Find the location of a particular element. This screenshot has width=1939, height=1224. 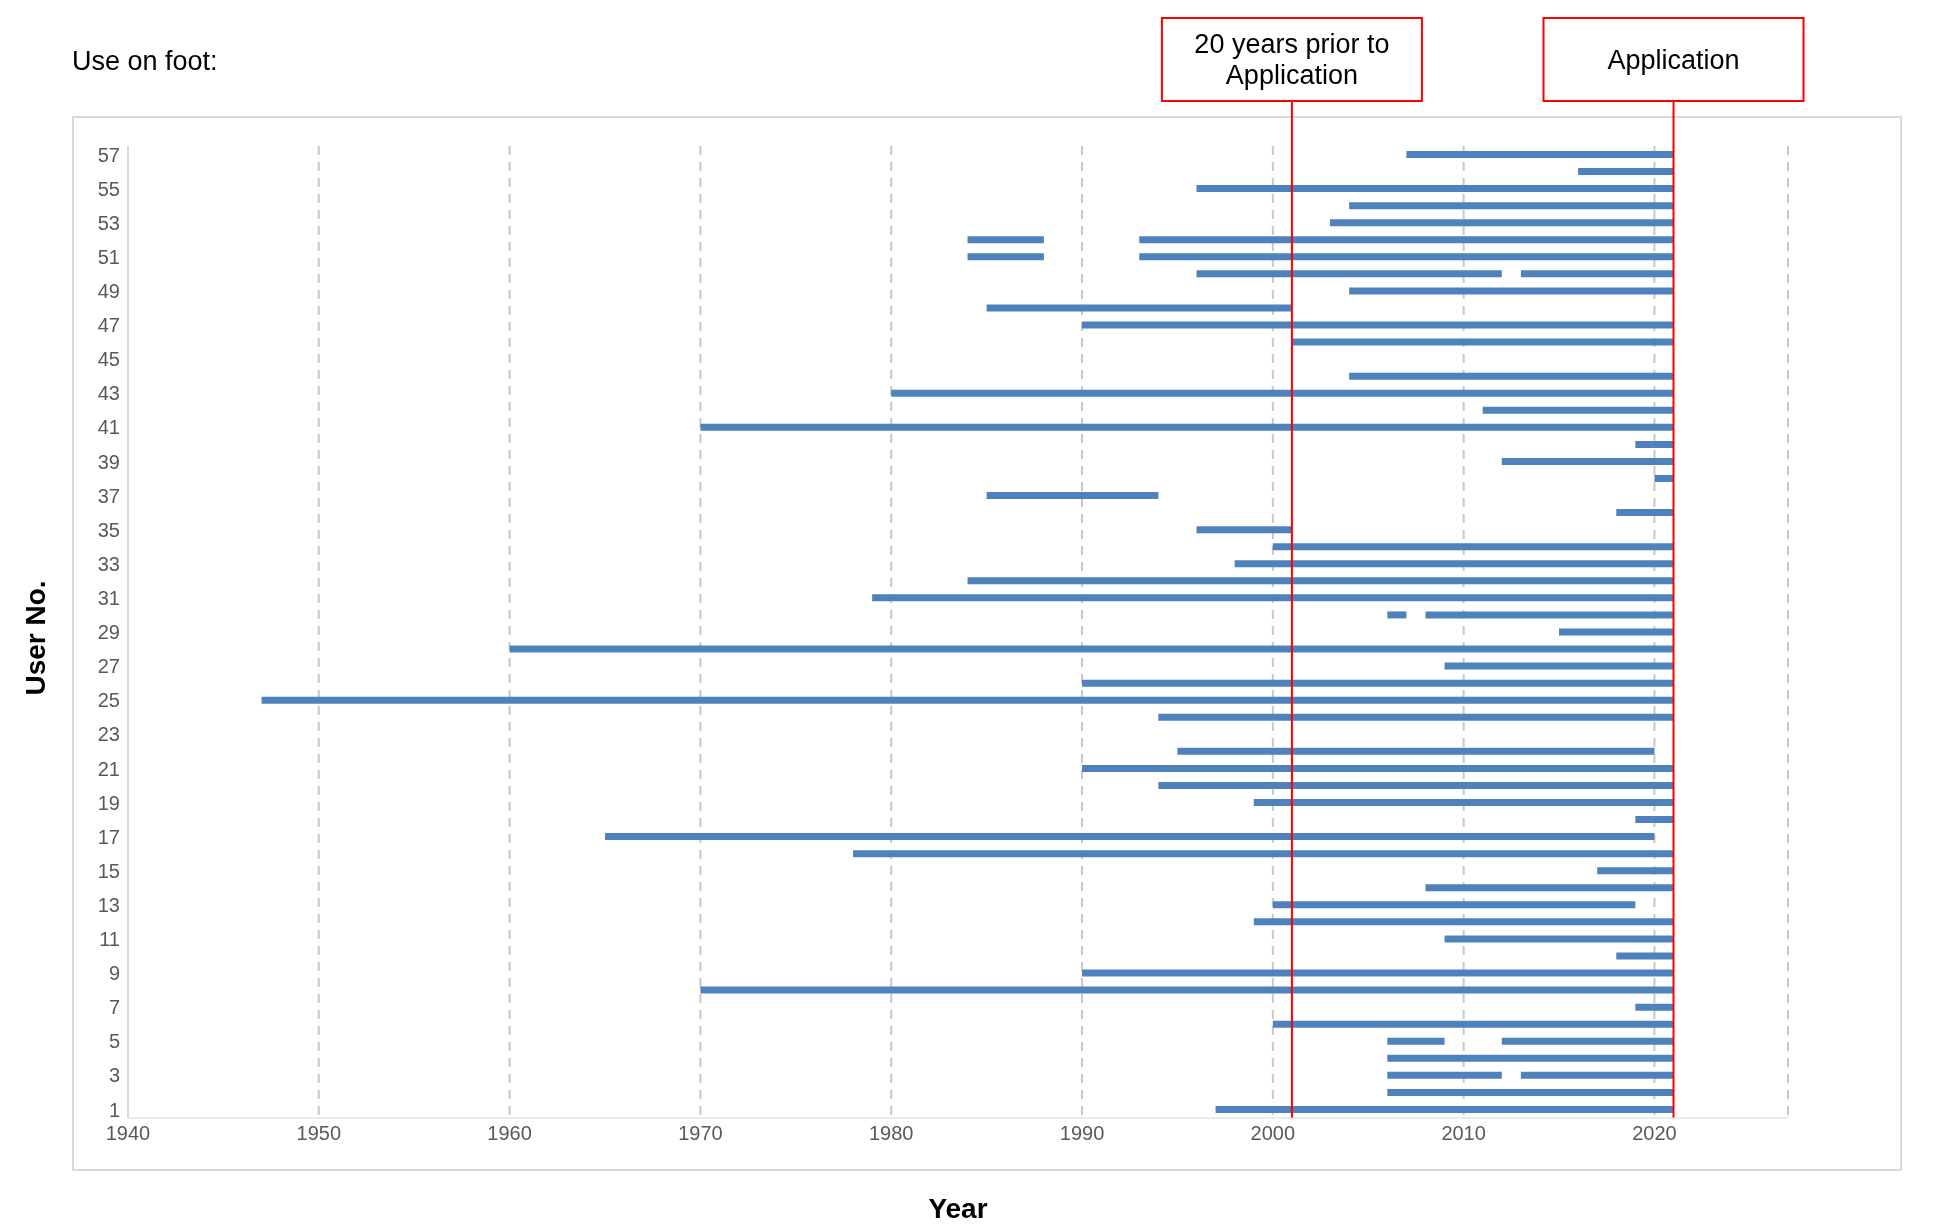

ref-line-label: 20 years prior to Application is located at coordinates (1292, 59).